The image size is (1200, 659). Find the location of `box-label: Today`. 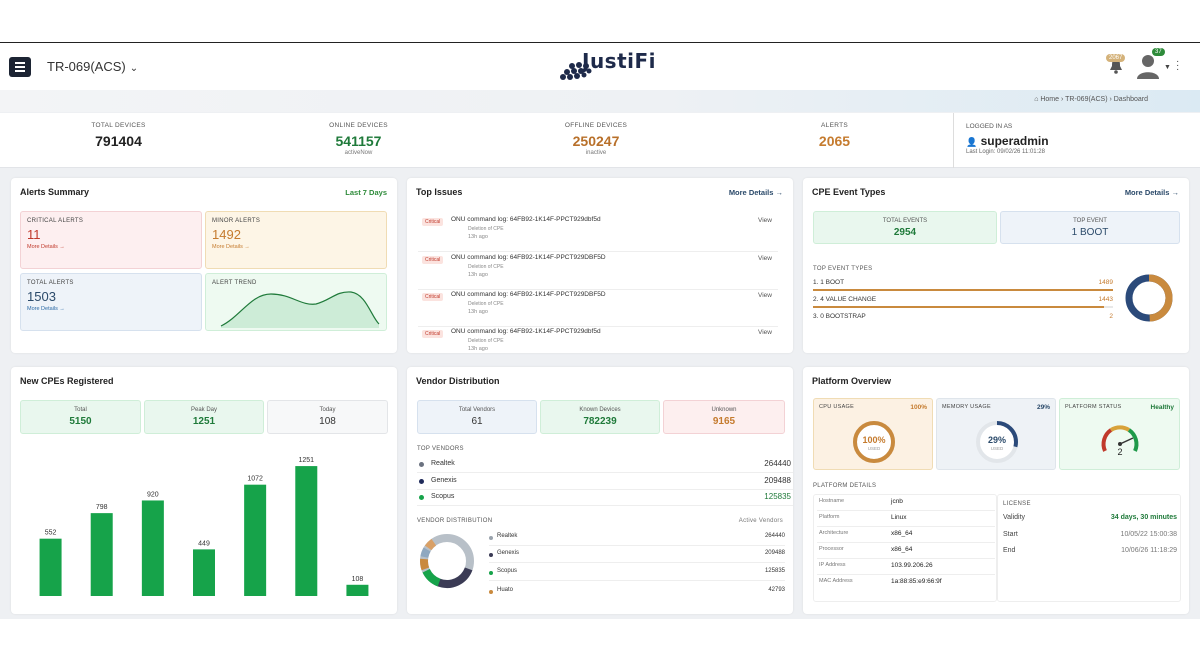

box-label: Today is located at coordinates (327, 410).